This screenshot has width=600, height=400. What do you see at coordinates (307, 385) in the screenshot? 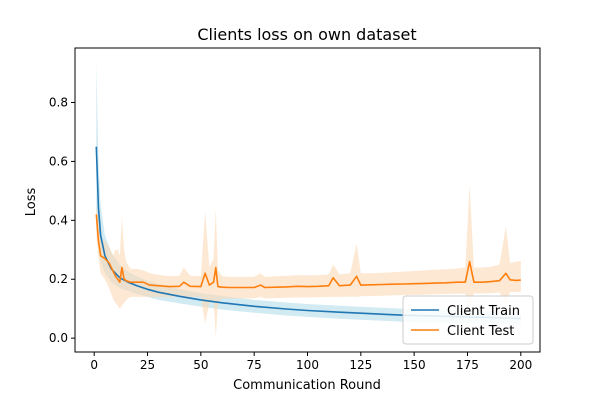
I see `x-axis-label: Communication Round` at bounding box center [307, 385].